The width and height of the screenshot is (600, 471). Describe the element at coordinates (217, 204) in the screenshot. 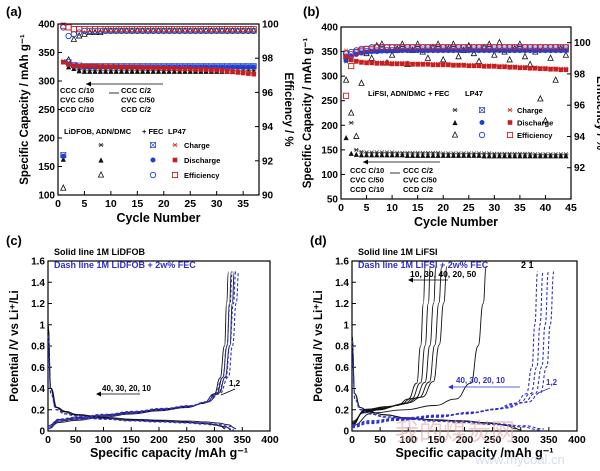

I see `a-xtick-label-6: 30` at that location.